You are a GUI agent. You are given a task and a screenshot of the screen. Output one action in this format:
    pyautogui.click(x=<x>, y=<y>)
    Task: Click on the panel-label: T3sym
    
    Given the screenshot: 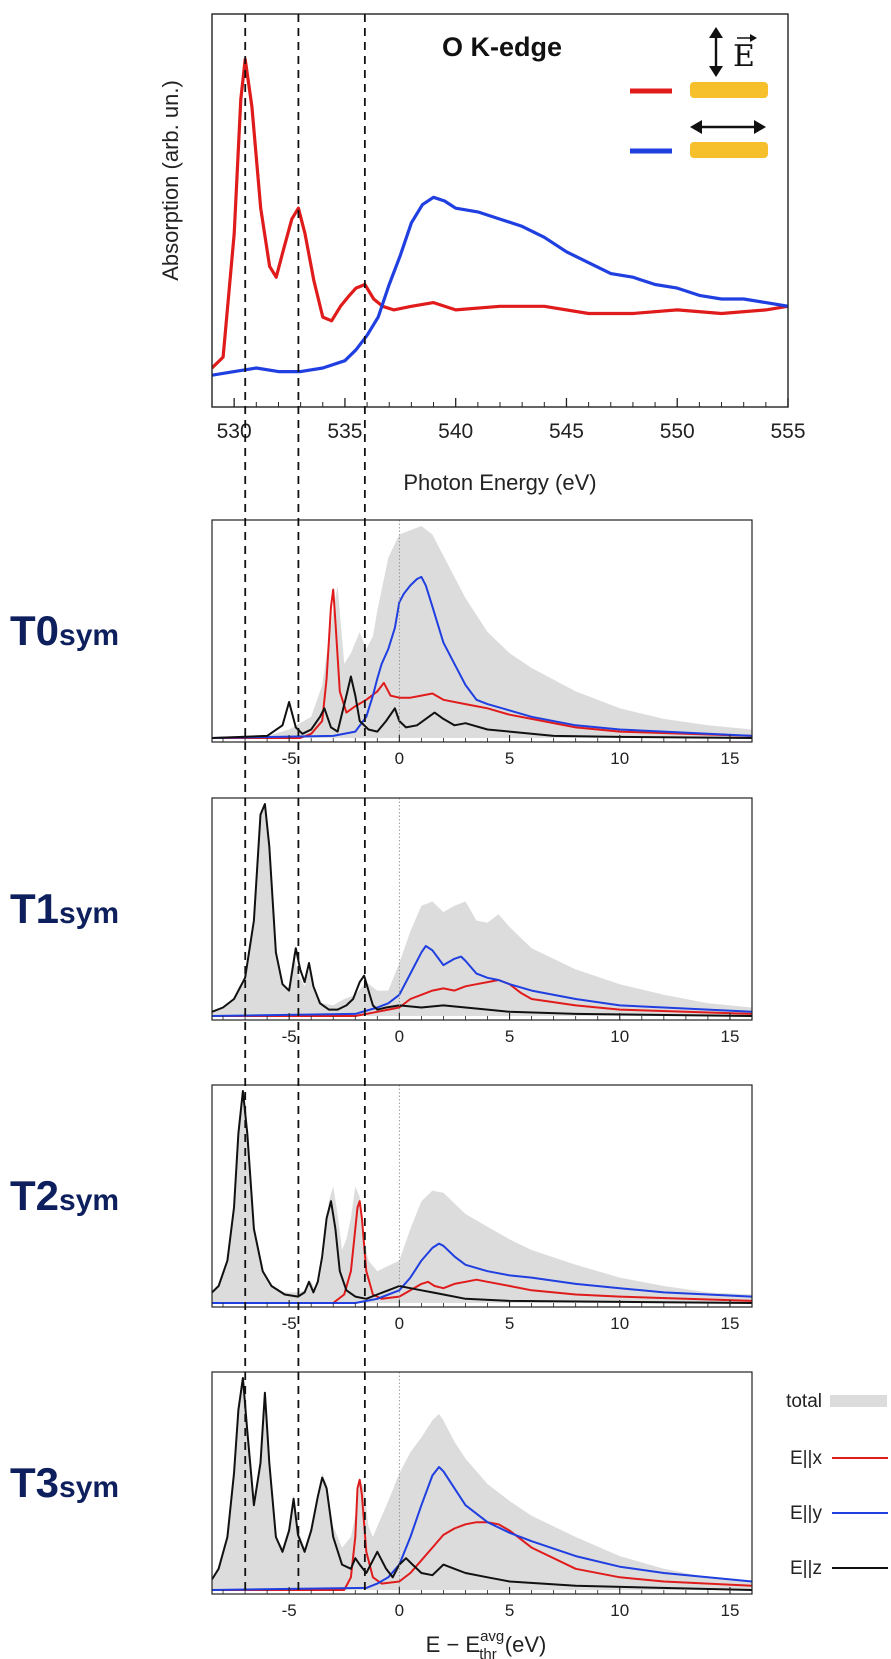 What is the action you would take?
    pyautogui.click(x=64, y=1482)
    